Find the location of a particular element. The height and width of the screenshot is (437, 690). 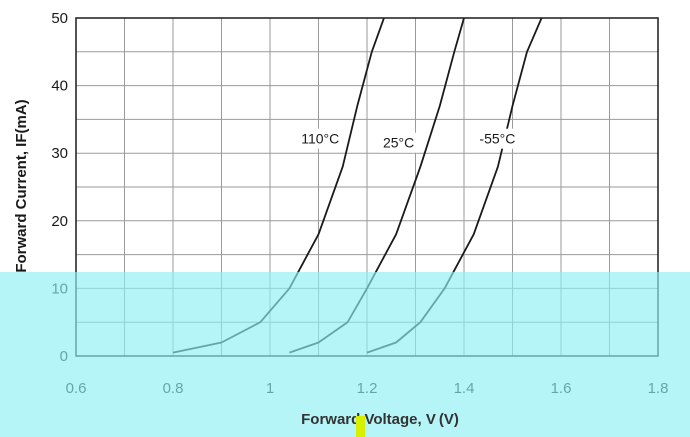

series-annotations: 110°C 25°C -55°C is located at coordinates (410, 140).